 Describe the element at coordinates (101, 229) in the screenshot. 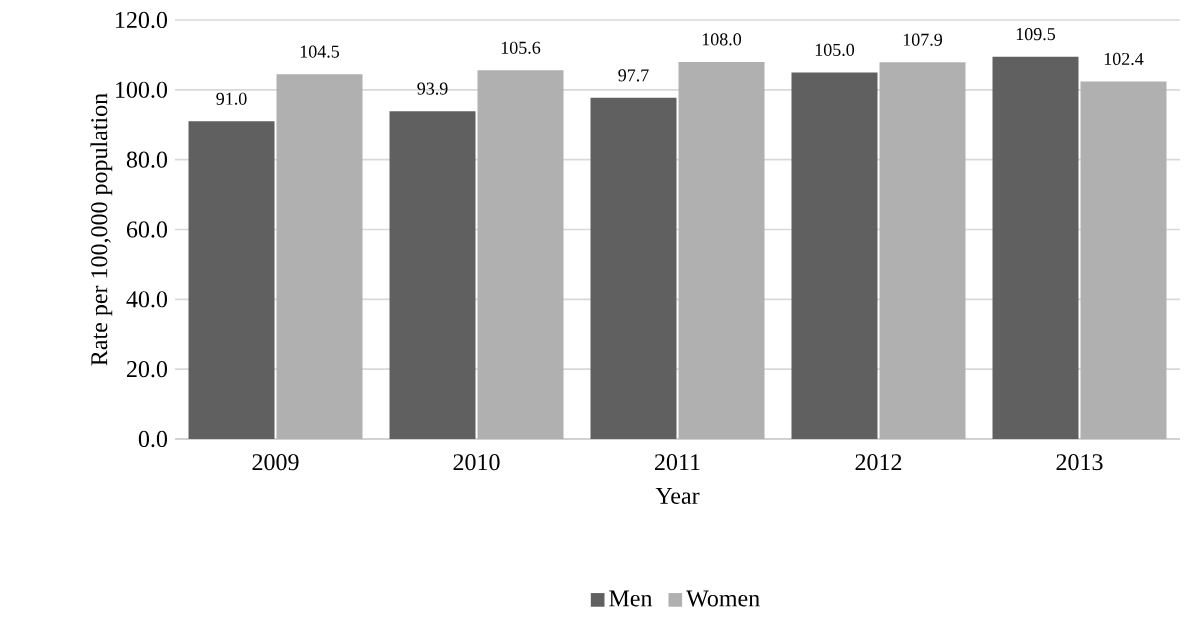

I see `y-axis-title: Rate per 100,000 population` at that location.